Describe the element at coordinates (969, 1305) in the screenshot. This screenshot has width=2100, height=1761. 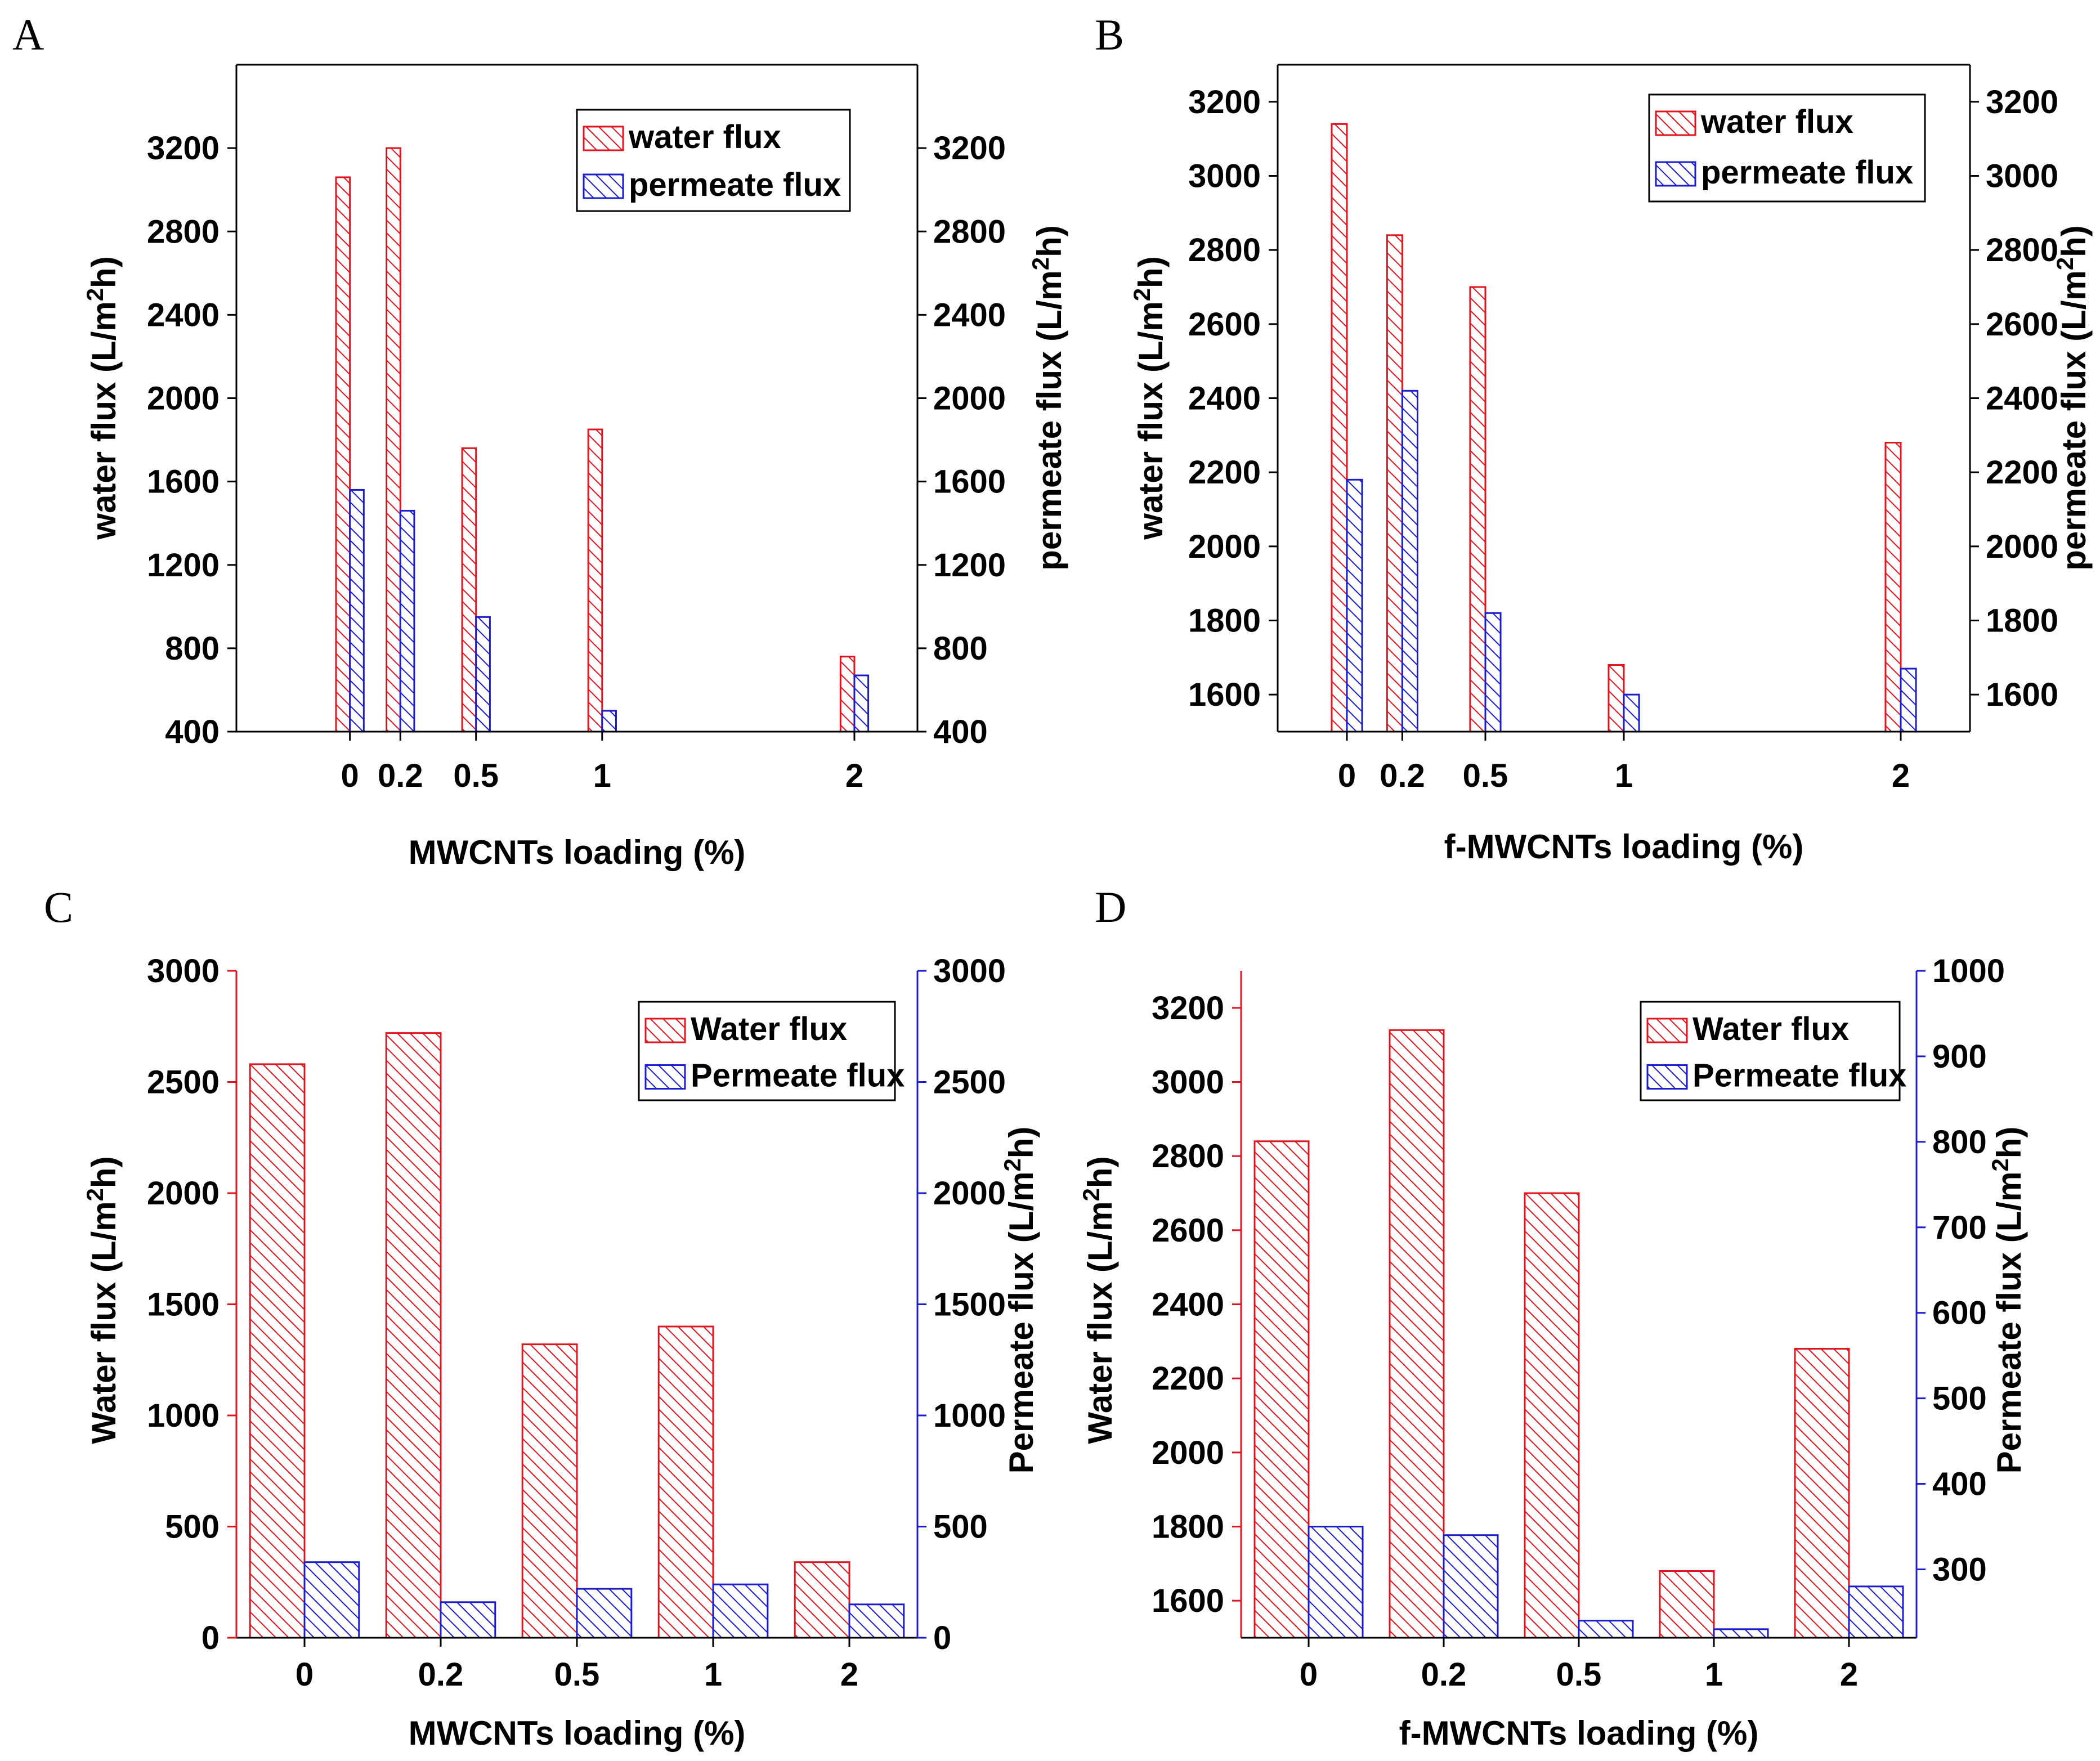
I see `right-y-tick-label: 1500` at that location.